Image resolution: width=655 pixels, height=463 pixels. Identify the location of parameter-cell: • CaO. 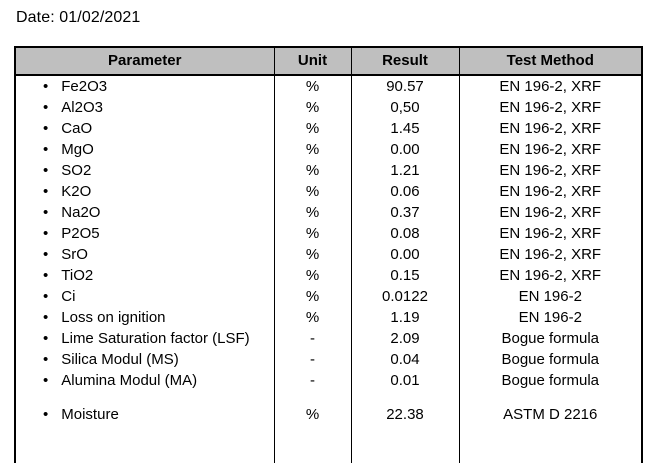
(144, 128).